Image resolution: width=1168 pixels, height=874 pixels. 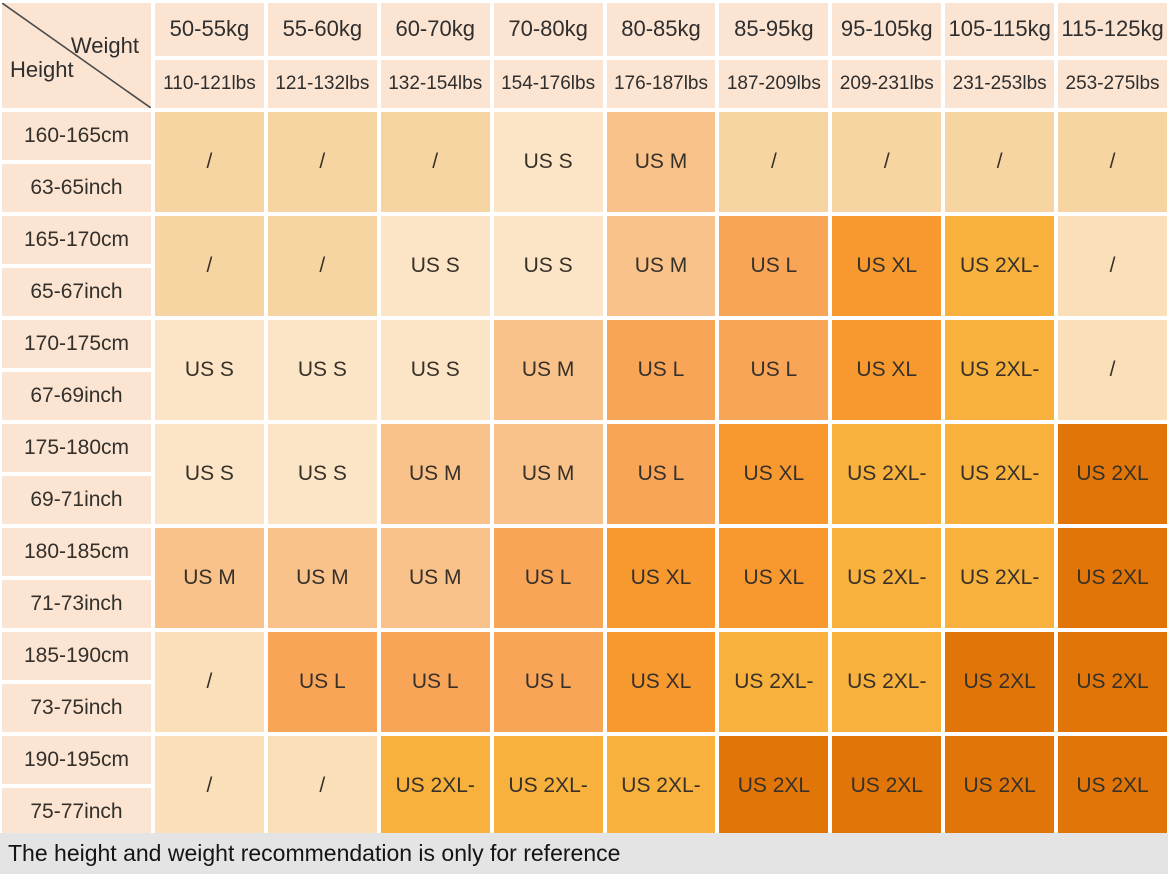 I want to click on weight-column-header: 70-80kg 154-176lbs, so click(x=548, y=55).